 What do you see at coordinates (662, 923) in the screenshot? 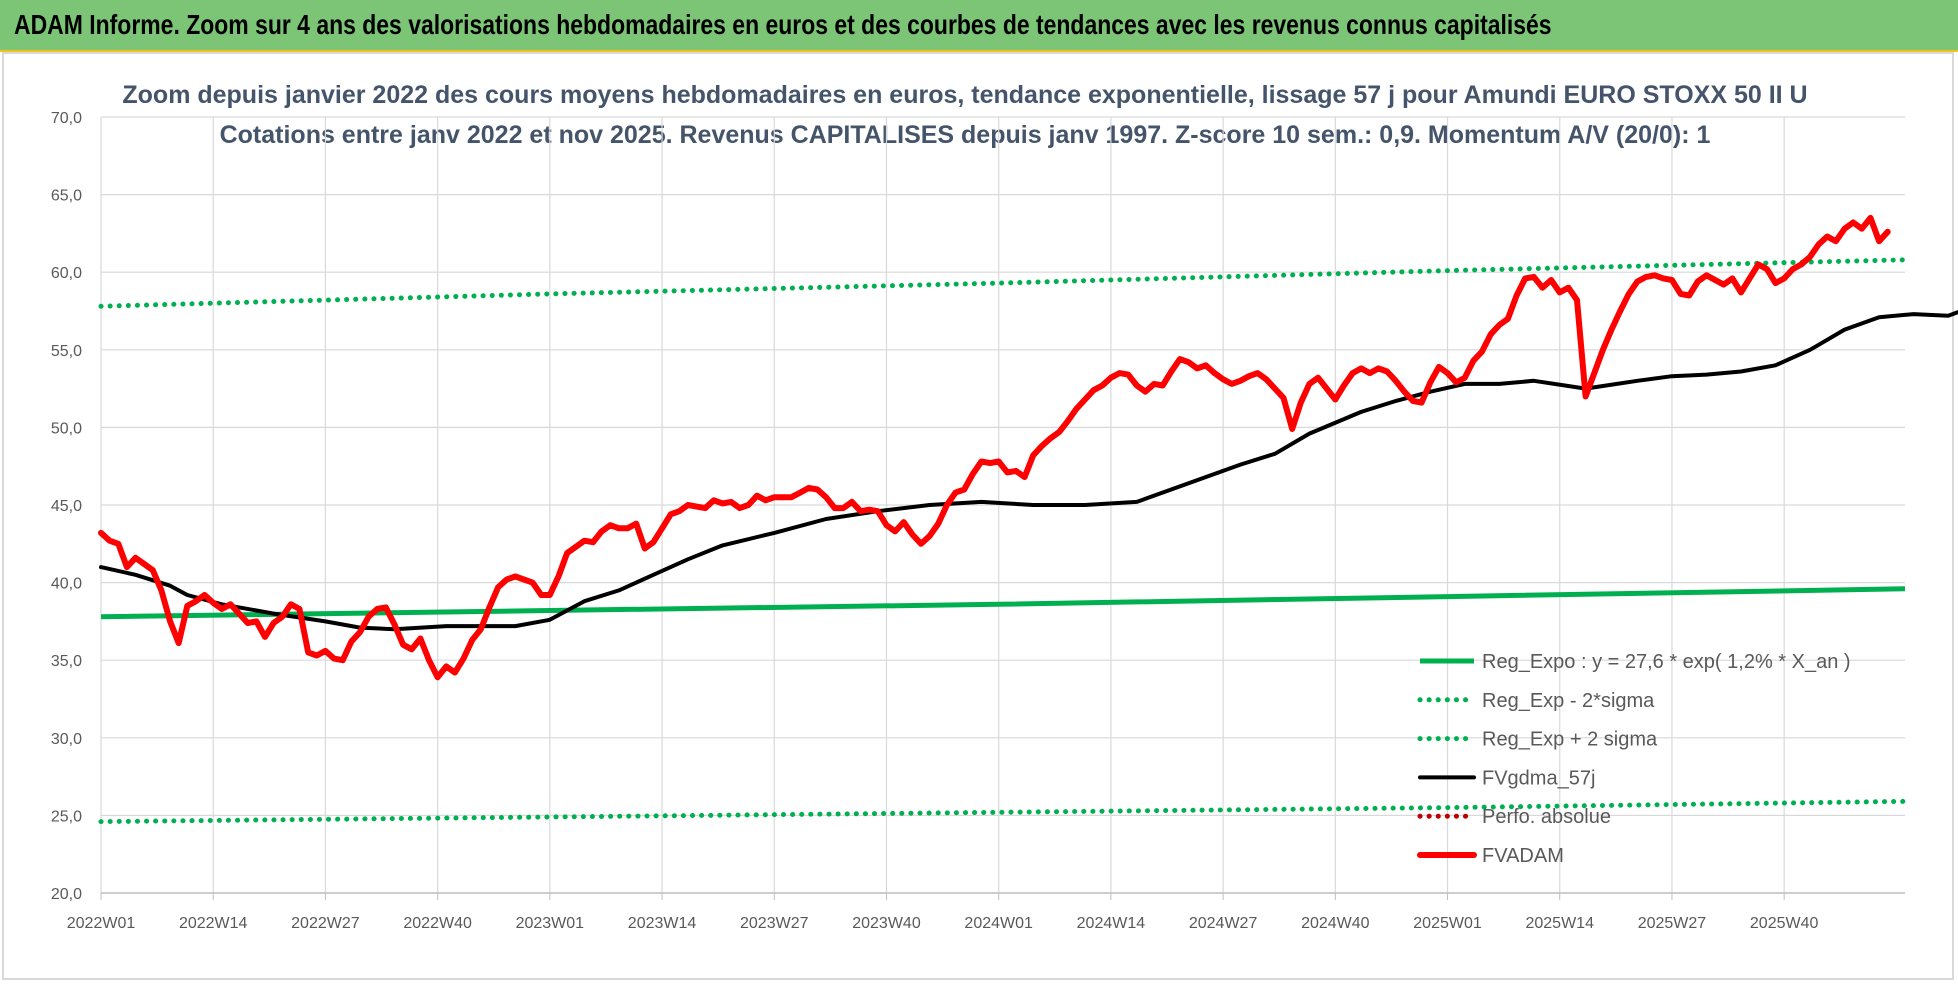
I see `x-tick-label: 2023W14` at bounding box center [662, 923].